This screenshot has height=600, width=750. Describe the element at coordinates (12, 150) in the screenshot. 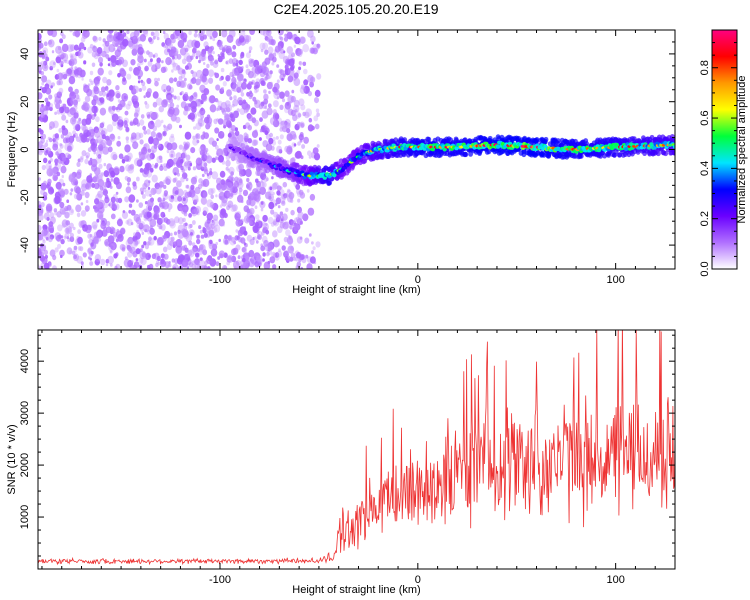

I see `spectrogram-y-axis-title: Frequency (Hz)` at that location.